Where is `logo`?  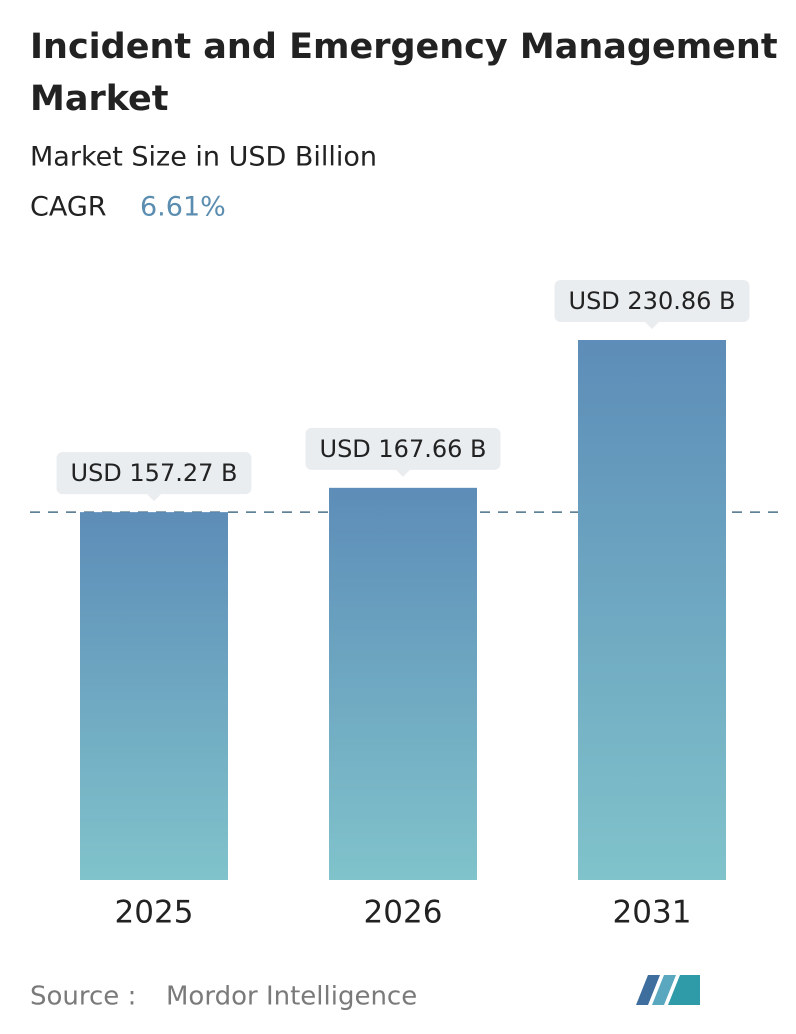 logo is located at coordinates (668, 990).